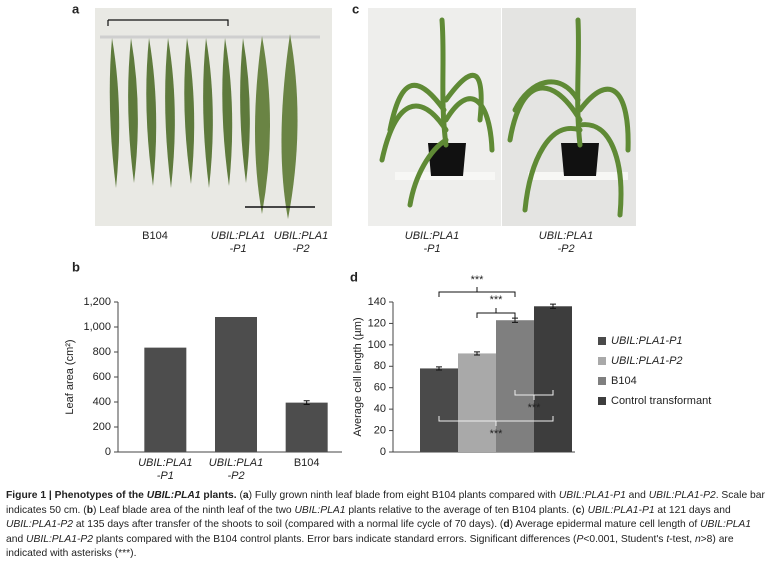  Describe the element at coordinates (354, 276) in the screenshot. I see `panel-letter: d` at that location.